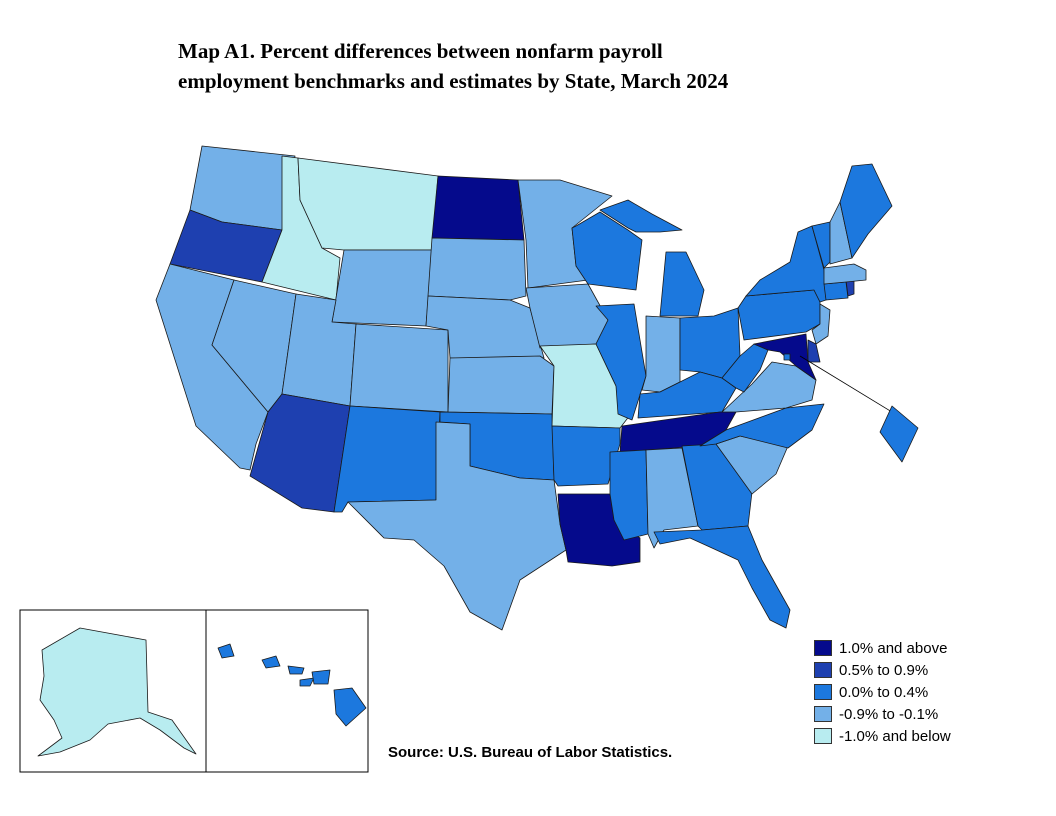 This screenshot has width=1056, height=816. I want to click on state-hi, so click(292, 685).